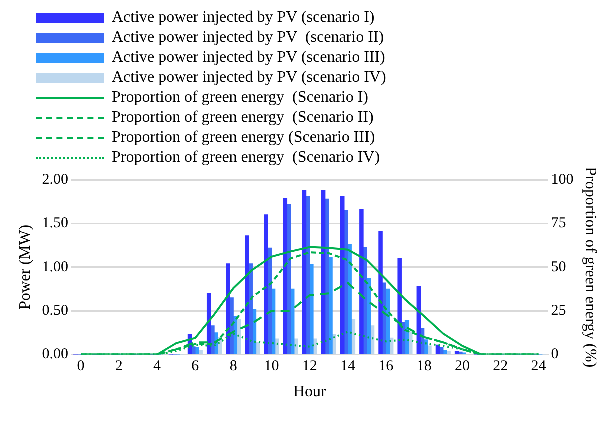 The image size is (616, 421). Describe the element at coordinates (558, 267) in the screenshot. I see `y2-tick-label: 50` at that location.